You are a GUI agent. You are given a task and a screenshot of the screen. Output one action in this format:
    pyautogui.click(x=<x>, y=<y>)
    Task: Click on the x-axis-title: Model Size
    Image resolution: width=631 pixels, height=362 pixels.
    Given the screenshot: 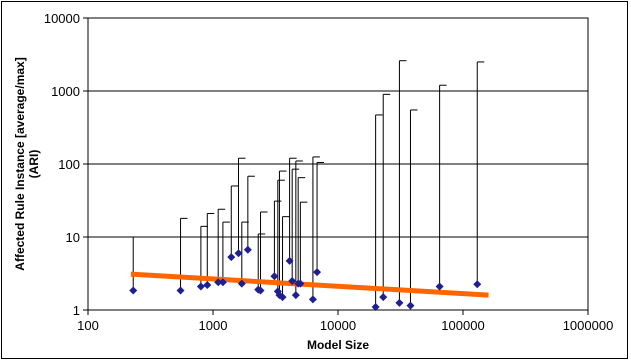 What is the action you would take?
    pyautogui.click(x=338, y=345)
    